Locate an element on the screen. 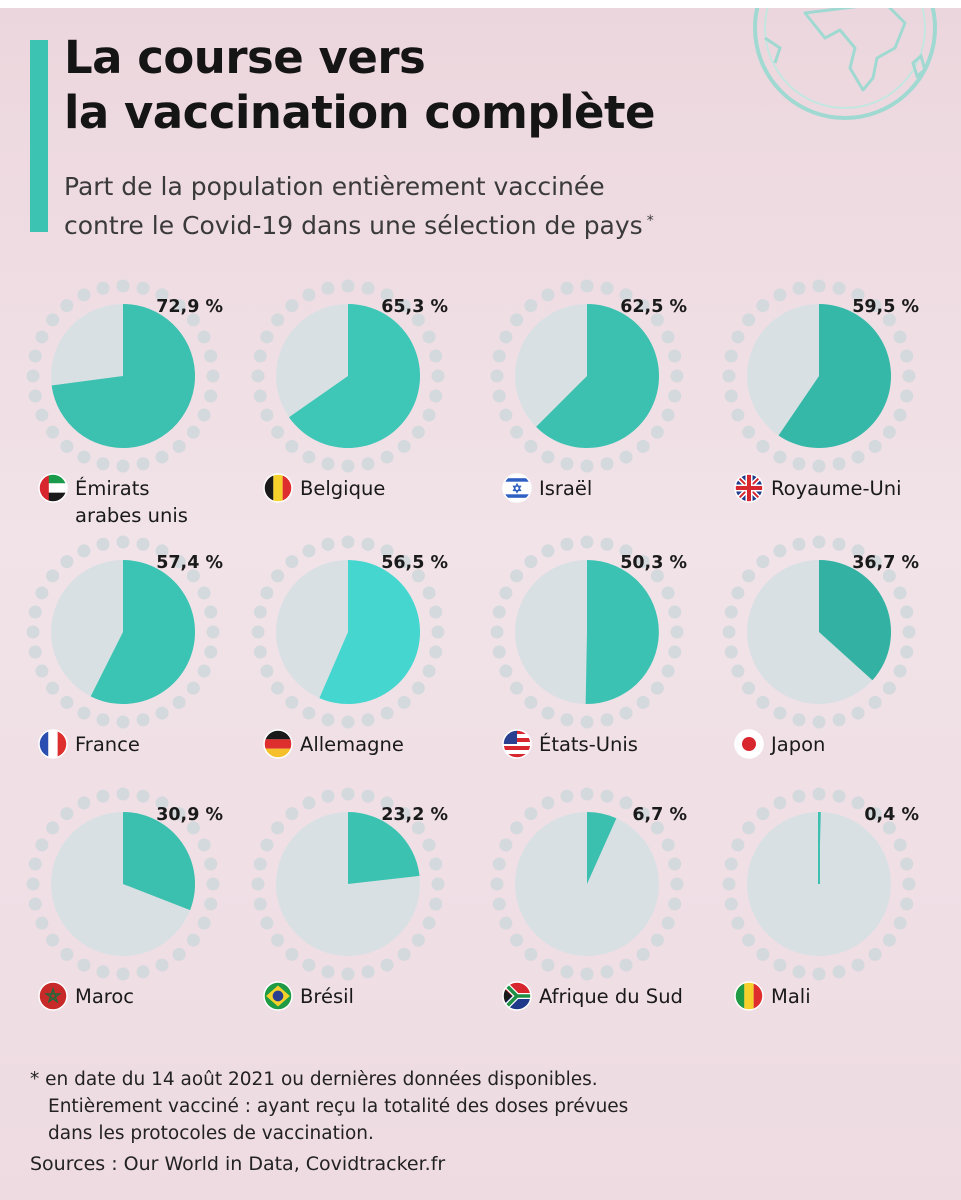 This screenshot has height=1200, width=961. title-line-1: La course vers is located at coordinates (245, 57).